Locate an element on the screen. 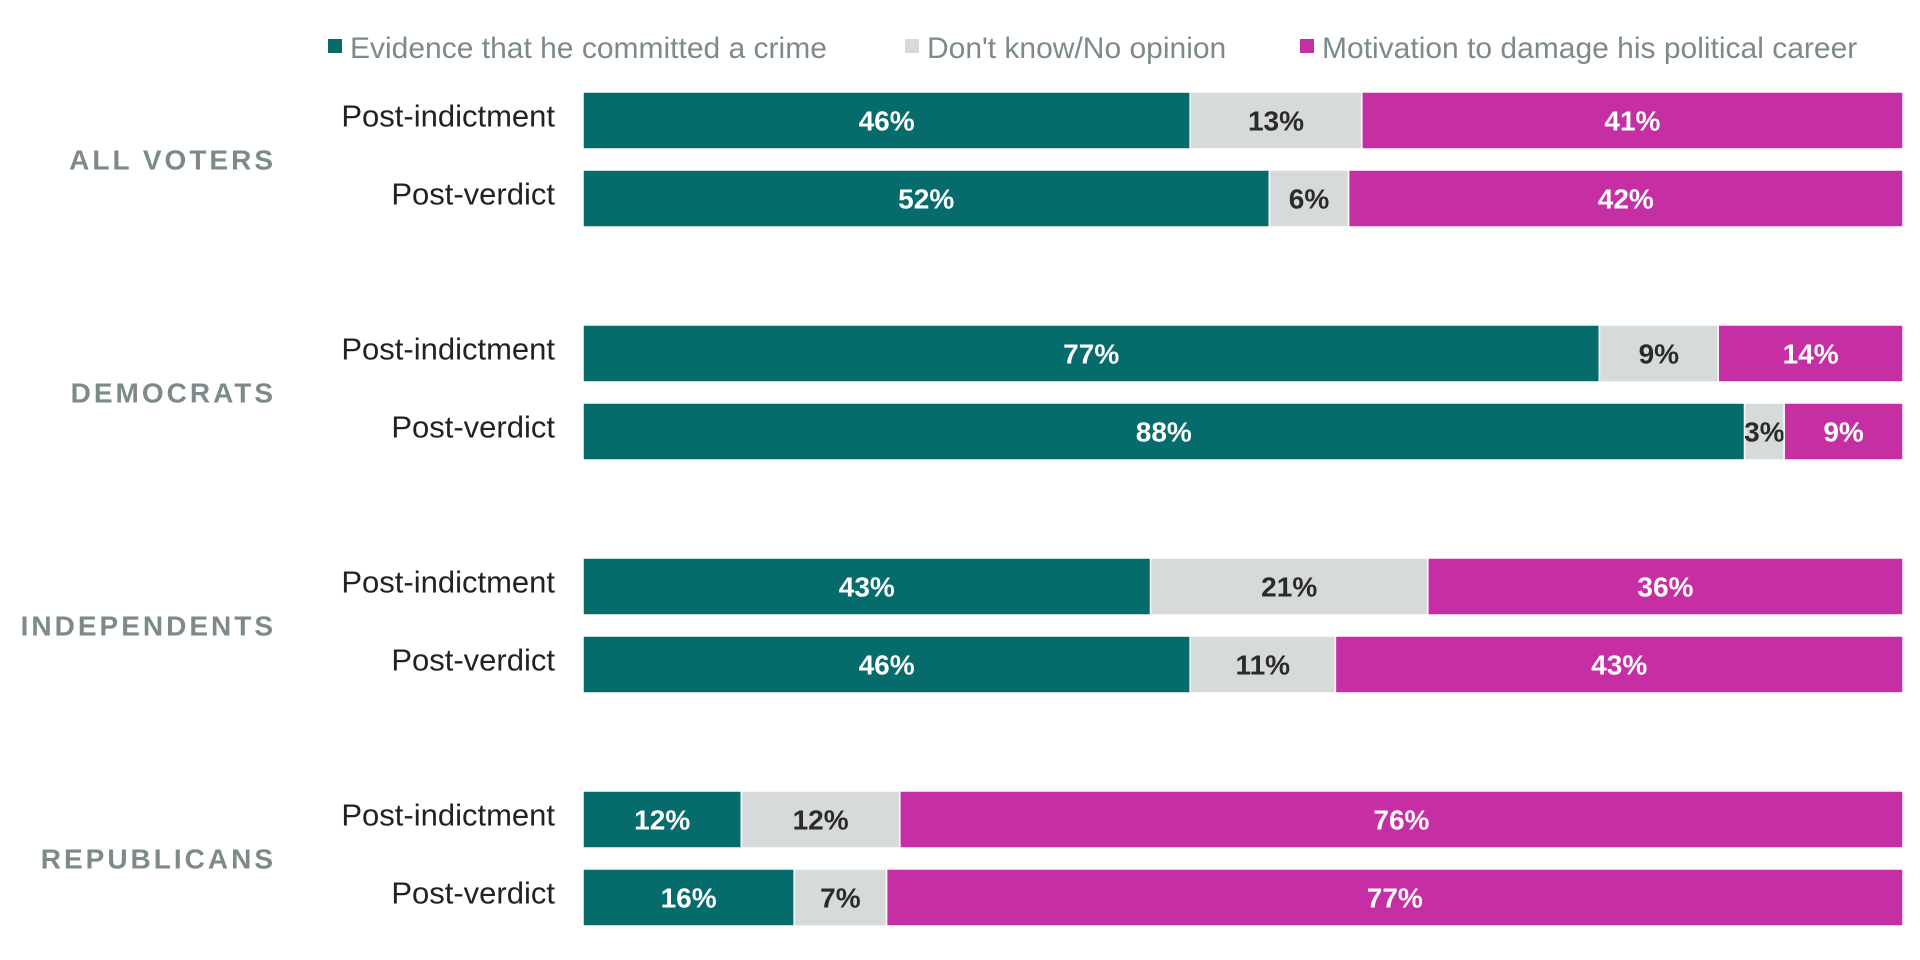  bar-value-label: 7% is located at coordinates (840, 898).